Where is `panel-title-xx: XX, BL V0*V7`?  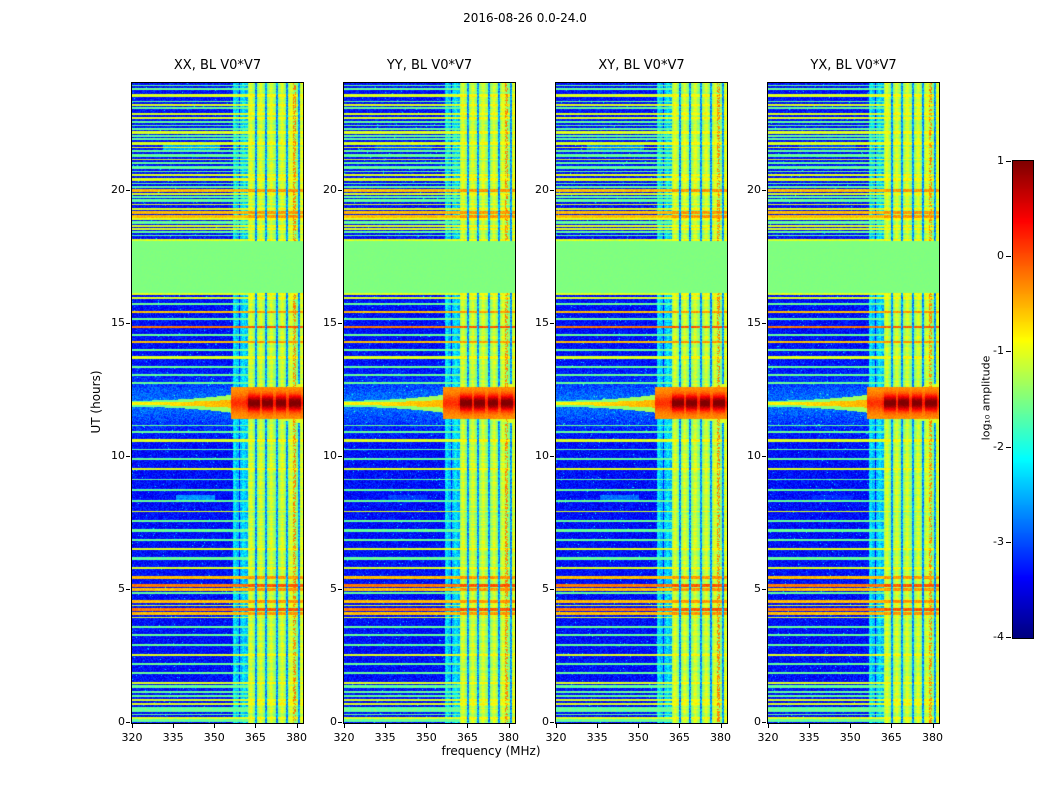
panel-title-xx: XX, BL V0*V7 is located at coordinates (217, 65).